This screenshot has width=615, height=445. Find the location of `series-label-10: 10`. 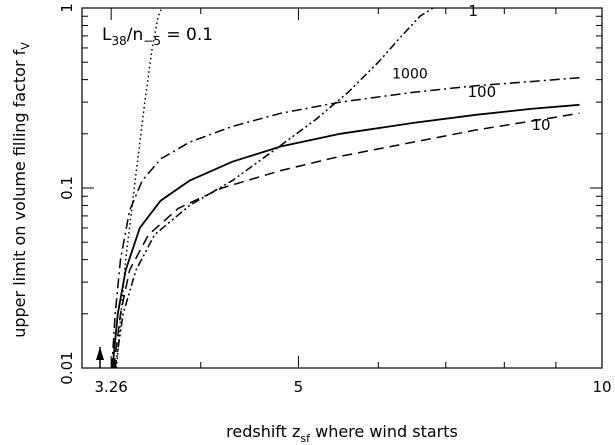

series-label-10: 10 is located at coordinates (540, 125).